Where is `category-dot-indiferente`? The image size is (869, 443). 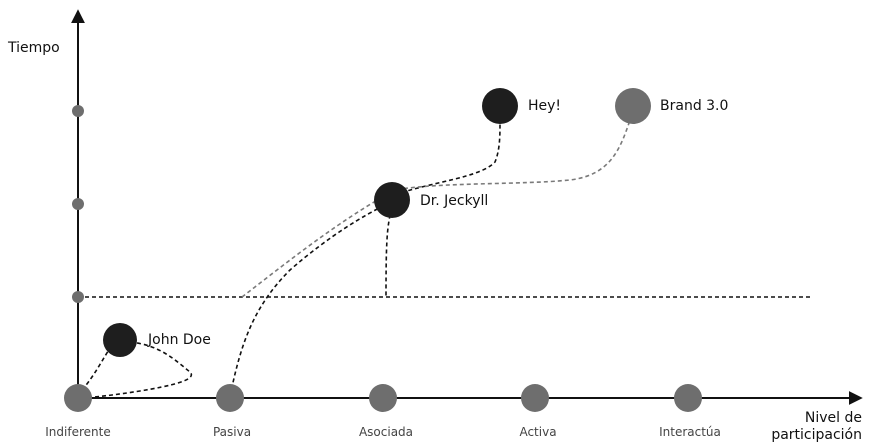 category-dot-indiferente is located at coordinates (78, 398).